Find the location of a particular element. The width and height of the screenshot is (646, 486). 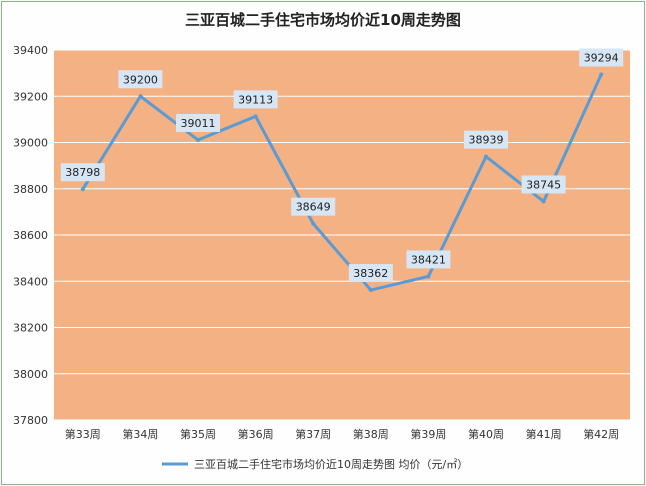

legend-label: 三亚百城二手住宅市场均价近10周走势图 均价（元/㎡） is located at coordinates (331, 464).